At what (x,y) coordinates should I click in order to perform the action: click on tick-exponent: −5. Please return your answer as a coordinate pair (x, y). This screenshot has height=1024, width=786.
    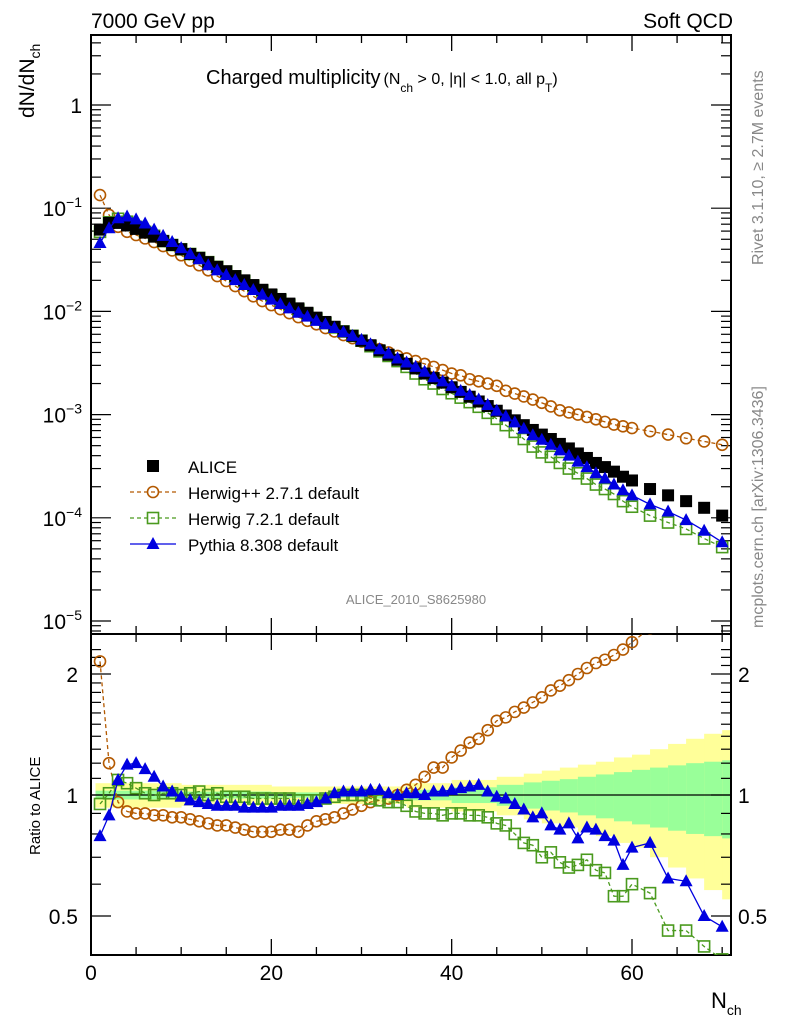
    Looking at the image, I should click on (74, 615).